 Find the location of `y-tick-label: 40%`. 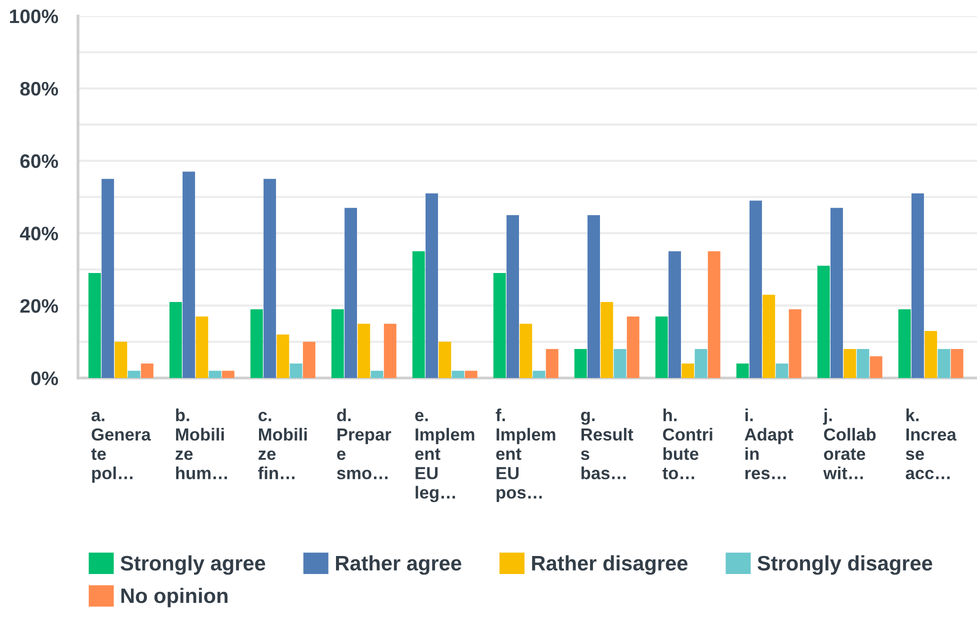

y-tick-label: 40% is located at coordinates (39, 233).